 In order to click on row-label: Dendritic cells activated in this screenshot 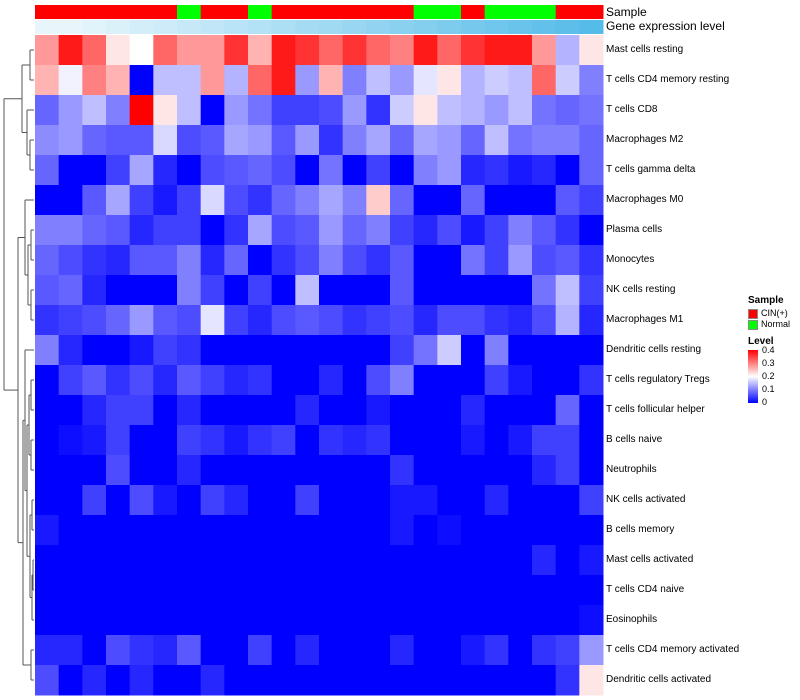, I will do `click(659, 679)`.